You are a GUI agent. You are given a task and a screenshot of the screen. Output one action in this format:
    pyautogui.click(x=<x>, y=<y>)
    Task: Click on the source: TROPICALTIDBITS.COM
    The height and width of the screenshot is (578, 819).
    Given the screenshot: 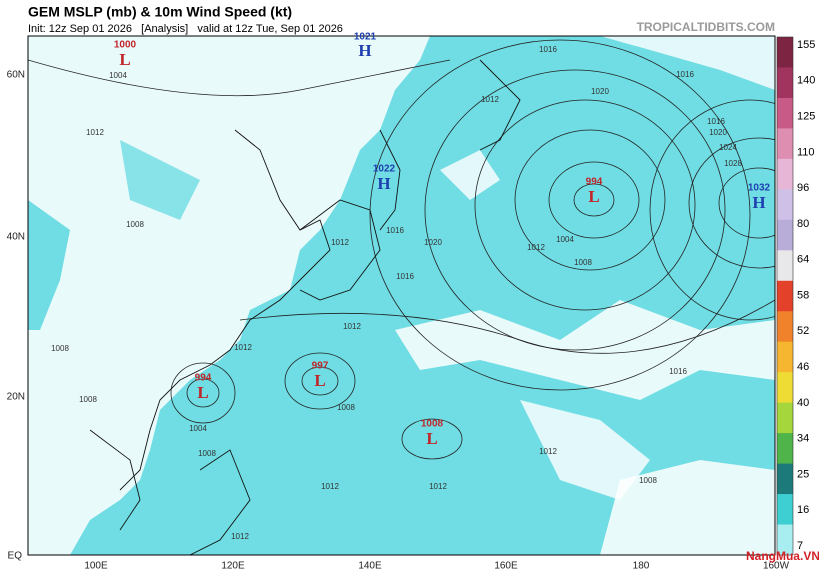 What is the action you would take?
    pyautogui.click(x=706, y=27)
    